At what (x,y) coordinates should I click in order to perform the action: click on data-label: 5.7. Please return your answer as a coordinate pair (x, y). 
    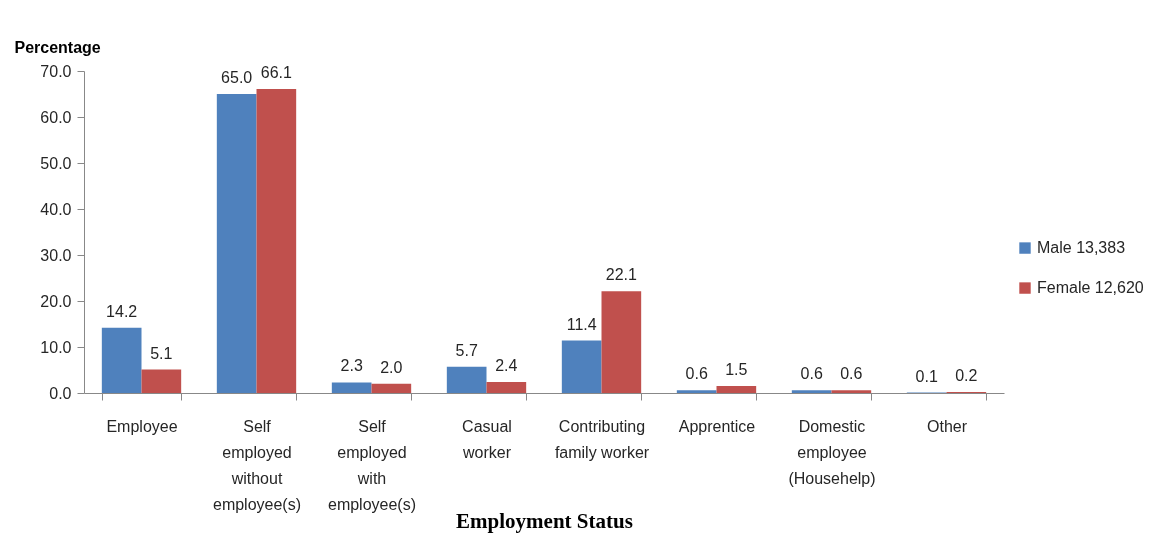
    Looking at the image, I should click on (466, 350).